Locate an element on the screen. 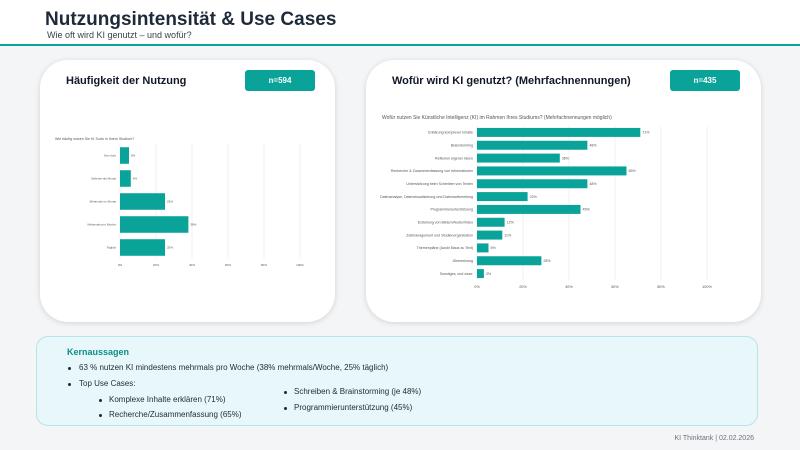  category-label: Programmierunterstützung is located at coordinates (451, 210).